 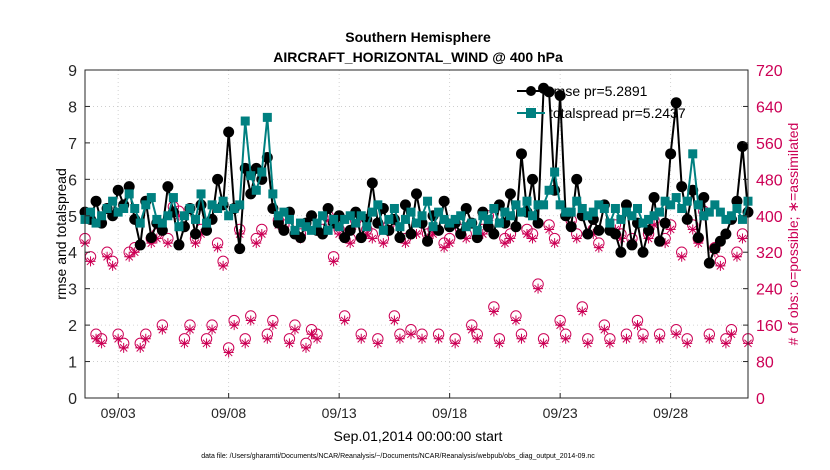 What do you see at coordinates (531, 113) in the screenshot?
I see `legend-spread-marker` at bounding box center [531, 113].